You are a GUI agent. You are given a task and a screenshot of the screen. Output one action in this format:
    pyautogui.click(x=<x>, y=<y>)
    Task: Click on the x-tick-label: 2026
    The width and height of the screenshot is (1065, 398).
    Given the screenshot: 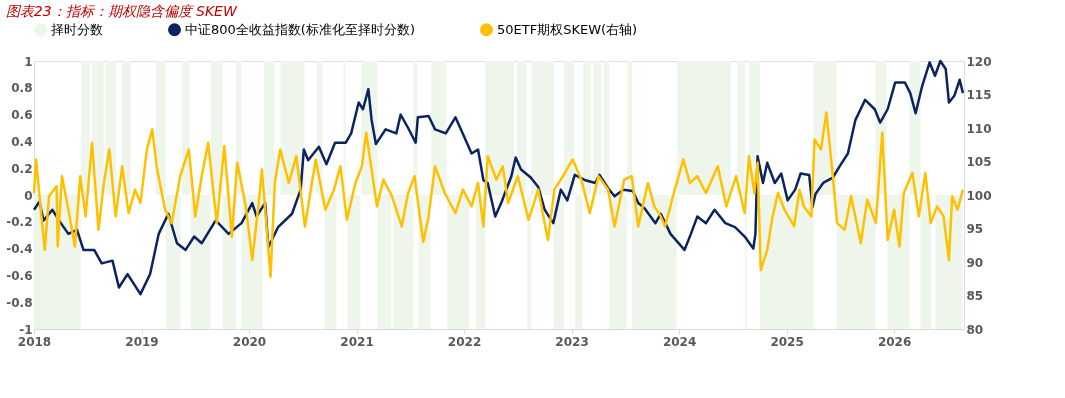 What is the action you would take?
    pyautogui.click(x=894, y=341)
    